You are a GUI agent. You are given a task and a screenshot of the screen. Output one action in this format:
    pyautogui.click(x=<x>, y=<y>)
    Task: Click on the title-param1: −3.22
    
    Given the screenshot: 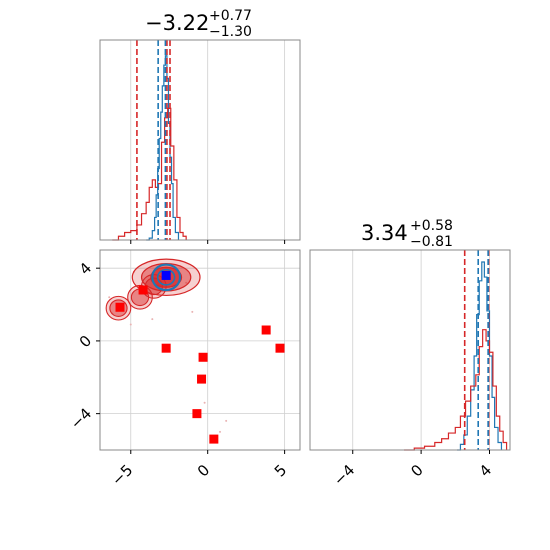 What is the action you would take?
    pyautogui.click(x=177, y=23)
    